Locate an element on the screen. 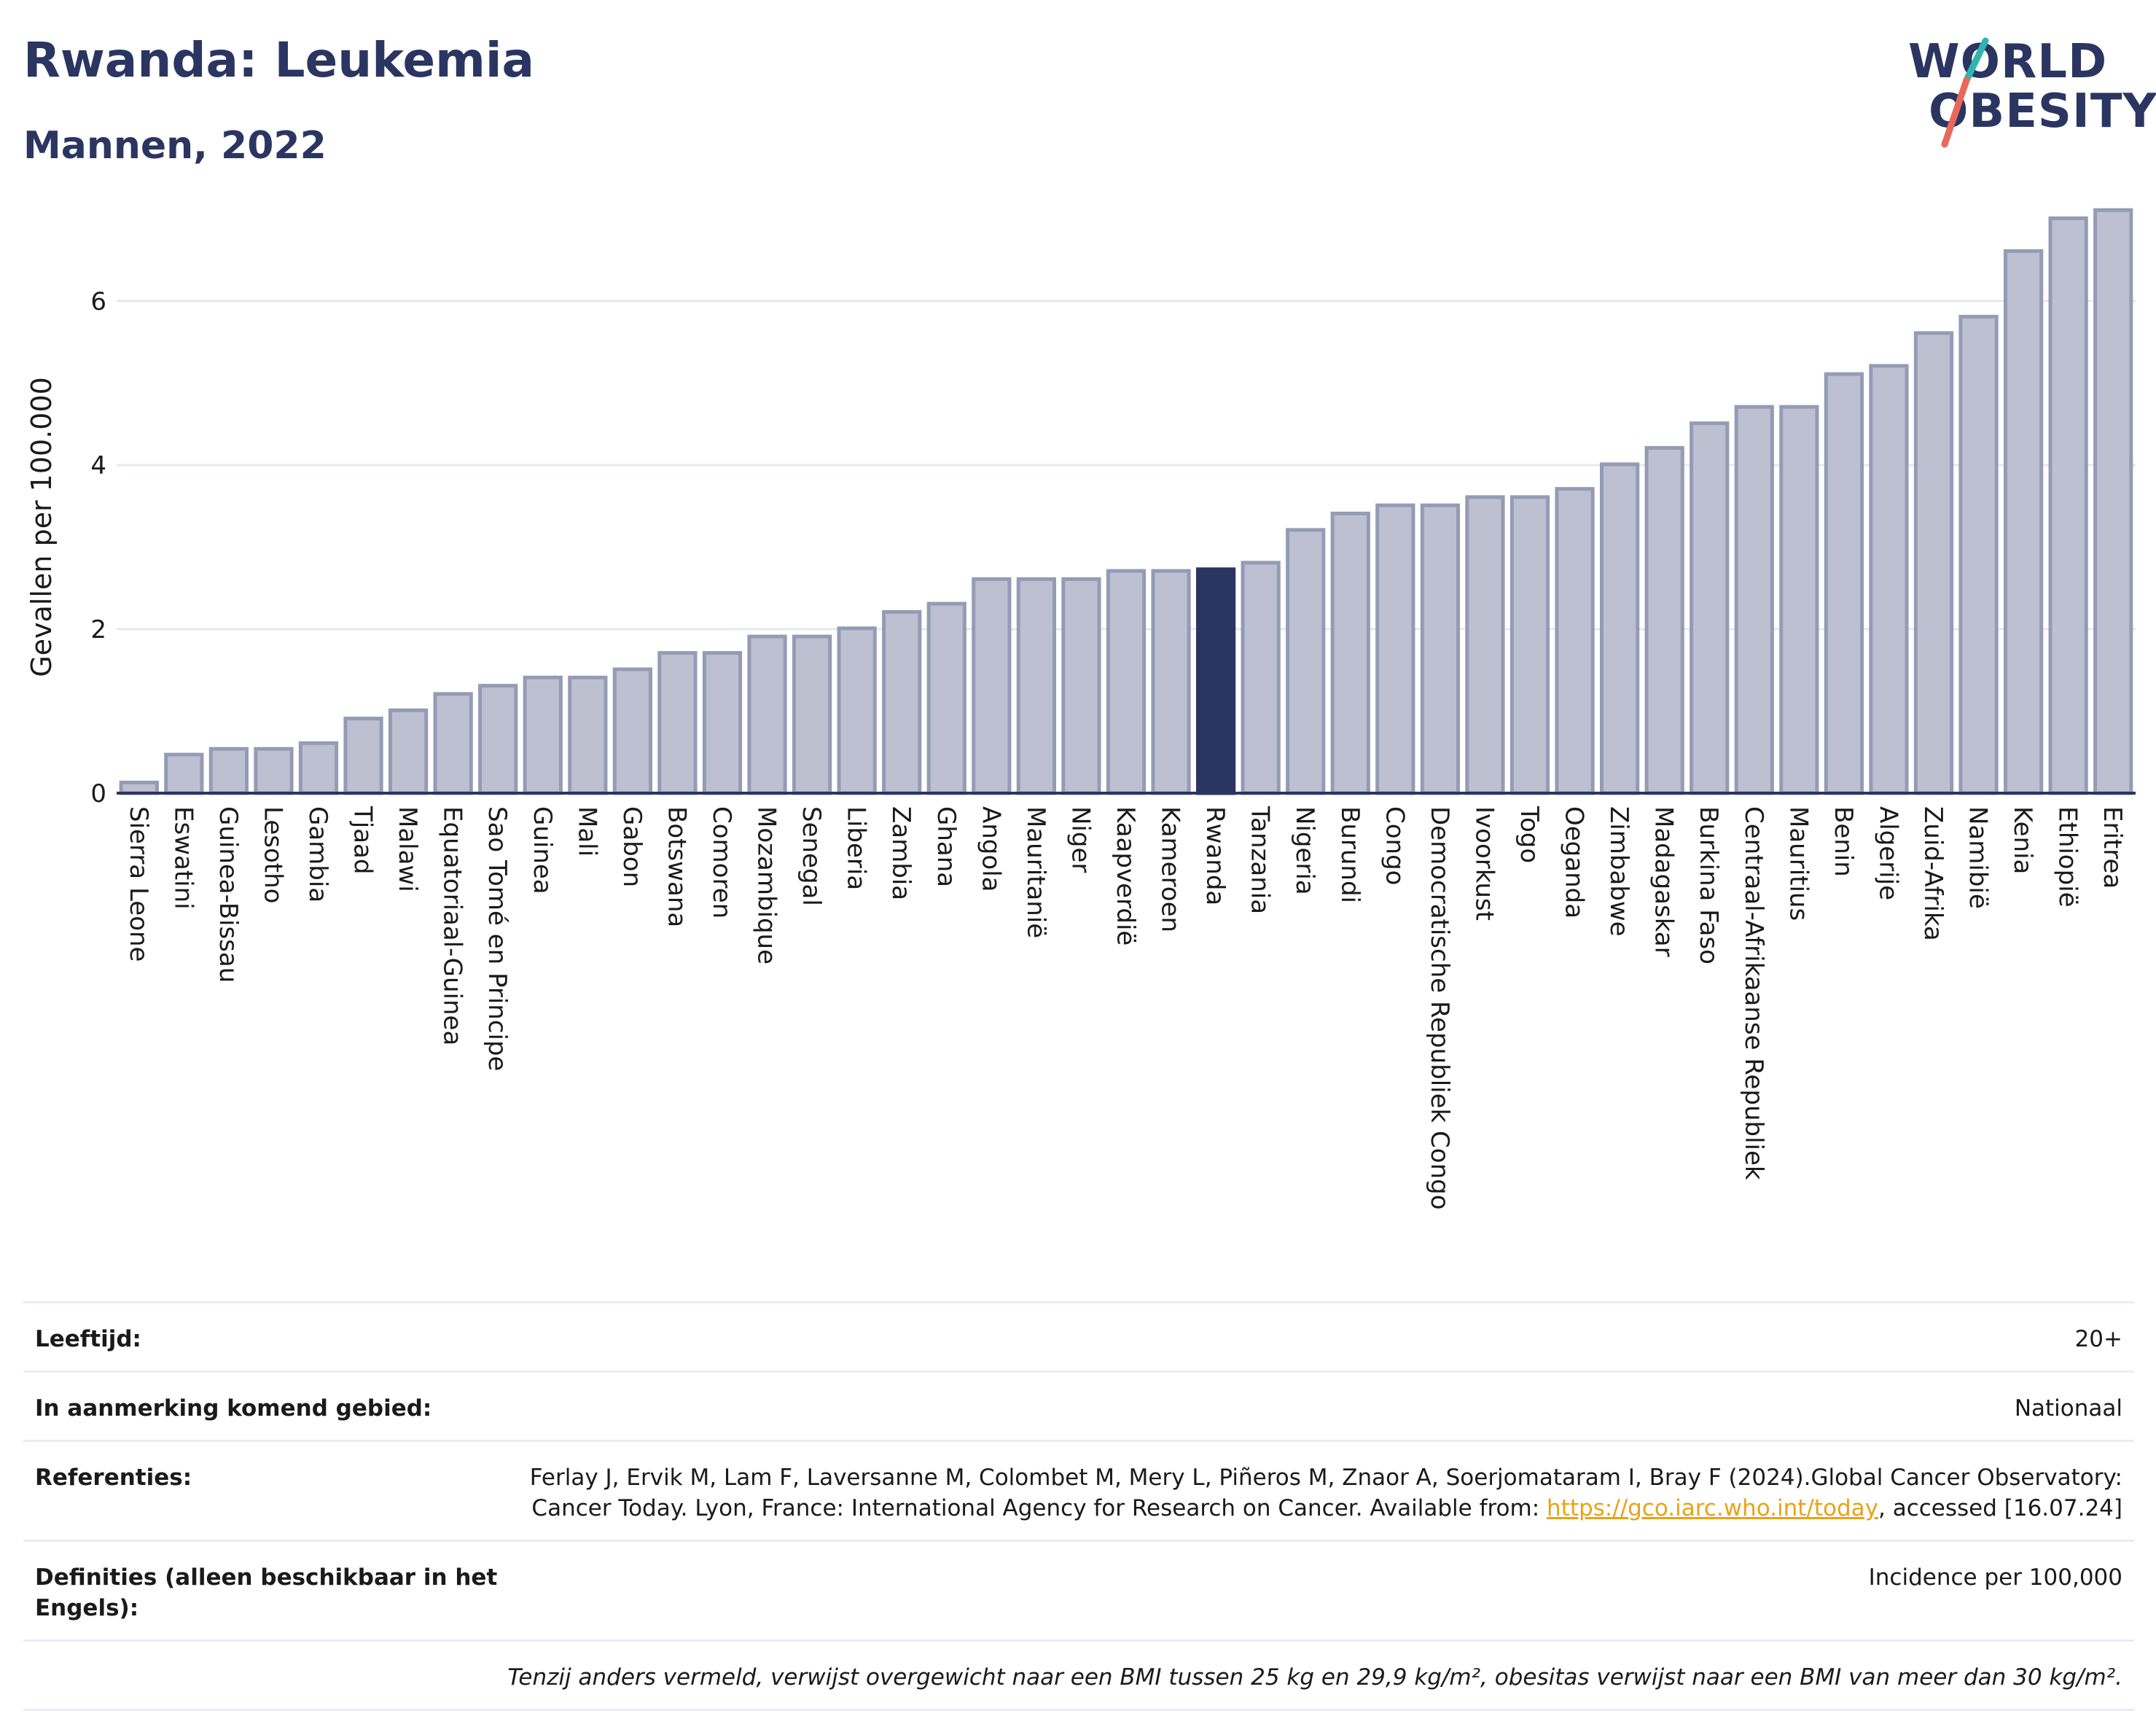 This screenshot has height=1735, width=2156. bar-tjaad is located at coordinates (363, 756).